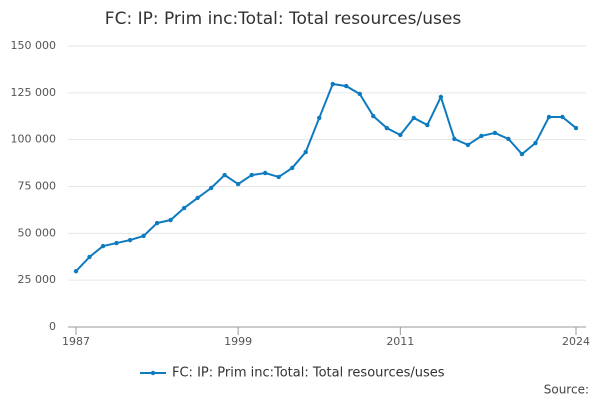  What do you see at coordinates (400, 341) in the screenshot?
I see `x-tick-label: 2011` at bounding box center [400, 341].